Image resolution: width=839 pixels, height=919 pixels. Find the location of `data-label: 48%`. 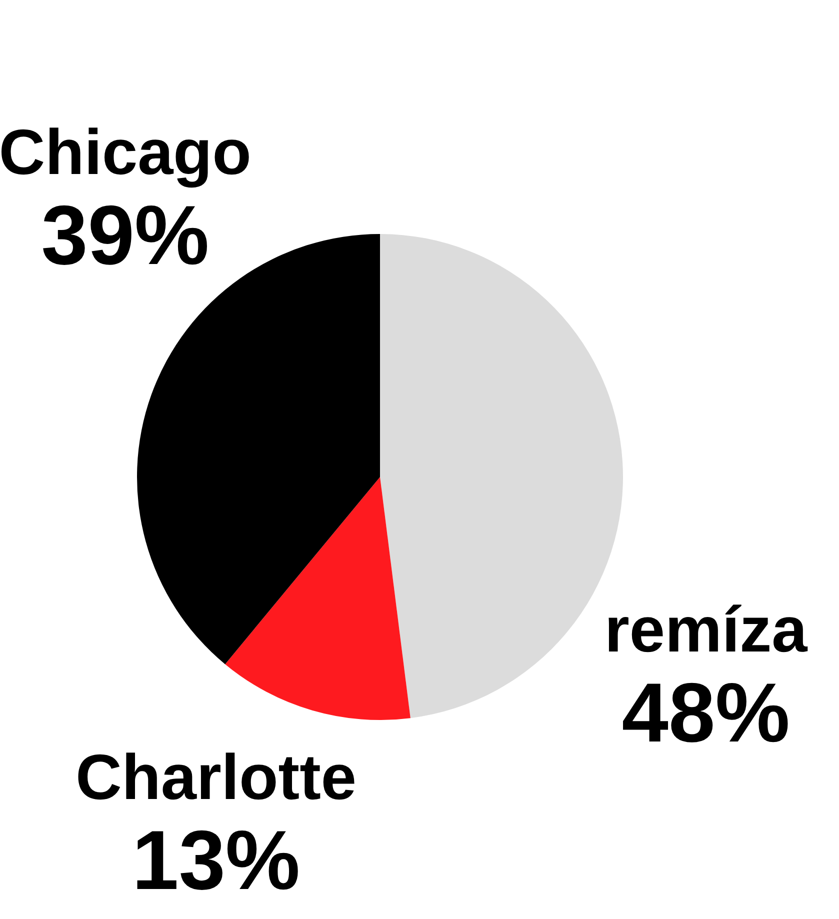

data-label: 48% is located at coordinates (706, 712).